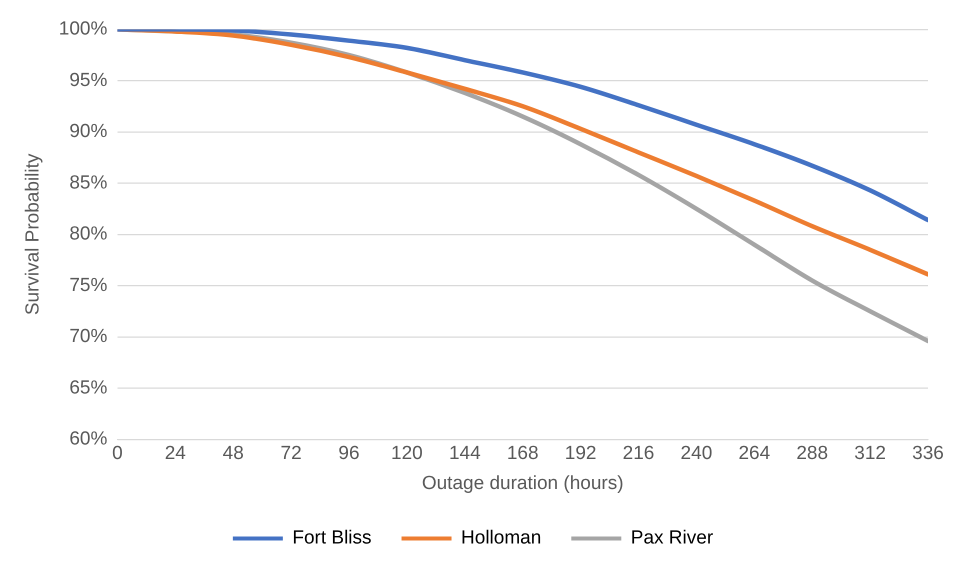 The height and width of the screenshot is (580, 958). What do you see at coordinates (88, 285) in the screenshot?
I see `y-tick-label: 75%` at bounding box center [88, 285].